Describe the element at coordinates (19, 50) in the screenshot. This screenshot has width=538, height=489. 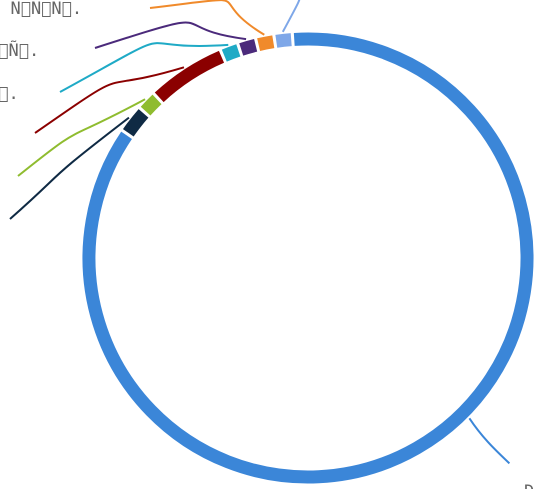
I see `slice-label: Ñ Ñ .` at that location.